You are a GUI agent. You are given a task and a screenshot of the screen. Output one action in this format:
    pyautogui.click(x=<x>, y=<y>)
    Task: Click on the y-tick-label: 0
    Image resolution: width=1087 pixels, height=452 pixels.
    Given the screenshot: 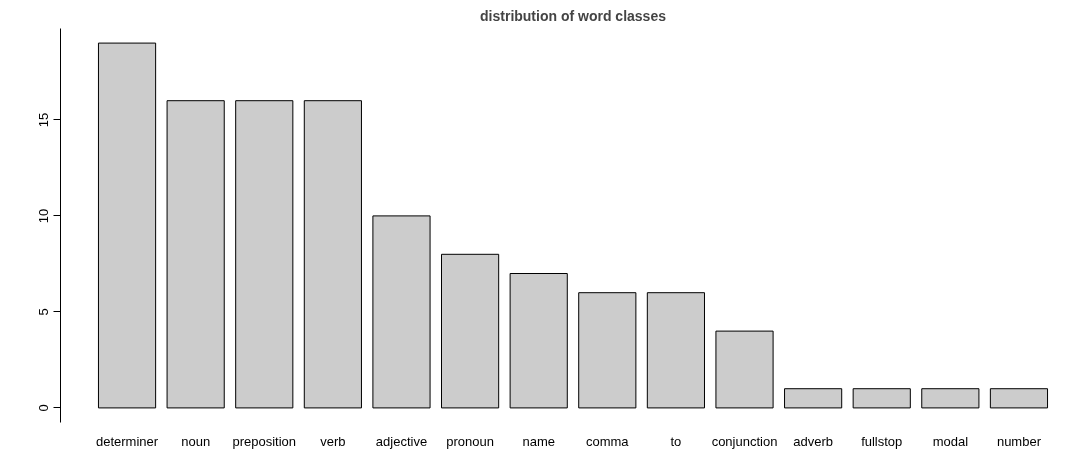 What is the action you would take?
    pyautogui.click(x=44, y=408)
    